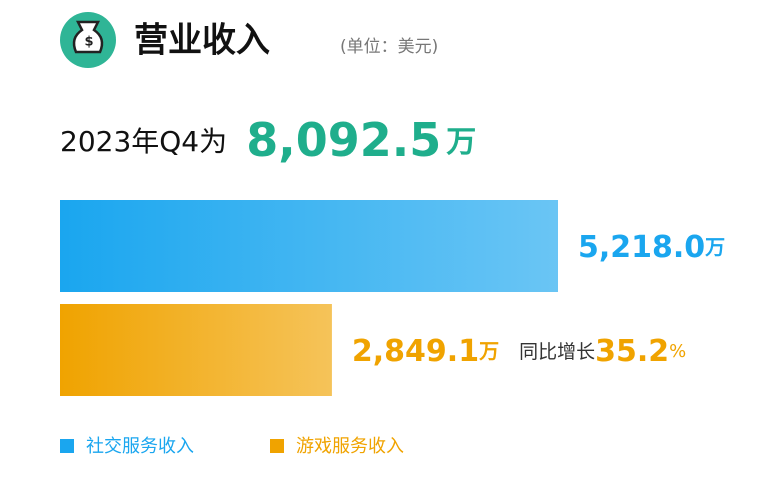  I want to click on value-label: 2,849.1万 同比增长35.2%, so click(519, 351).